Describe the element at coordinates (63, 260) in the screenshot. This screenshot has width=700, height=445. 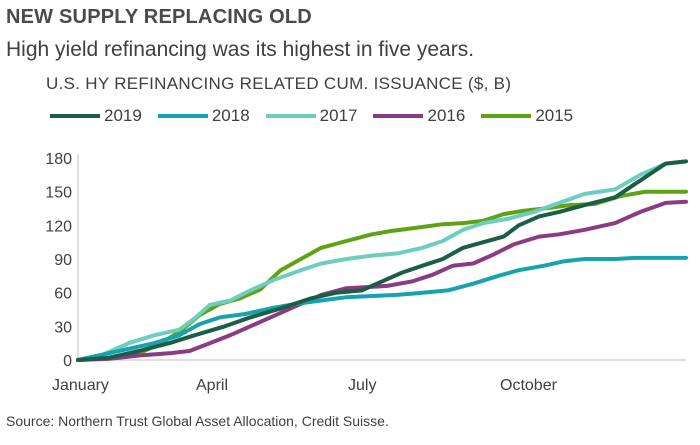
I see `y-tick-label: 90` at that location.